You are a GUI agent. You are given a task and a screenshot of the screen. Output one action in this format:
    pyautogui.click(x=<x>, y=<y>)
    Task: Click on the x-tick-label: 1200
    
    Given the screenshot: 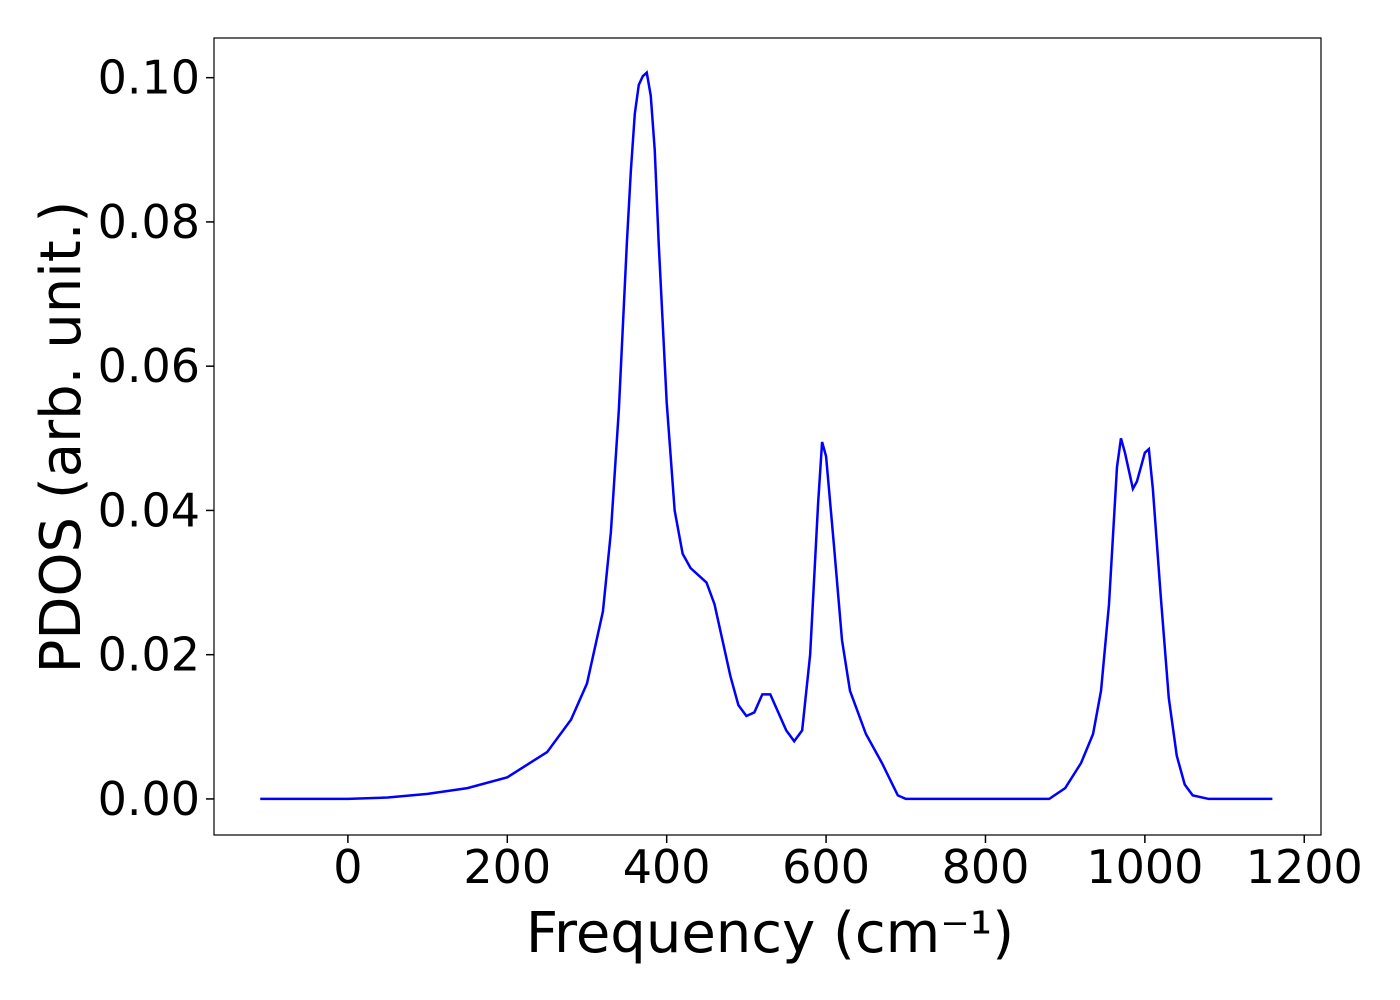 What is the action you would take?
    pyautogui.click(x=1304, y=867)
    